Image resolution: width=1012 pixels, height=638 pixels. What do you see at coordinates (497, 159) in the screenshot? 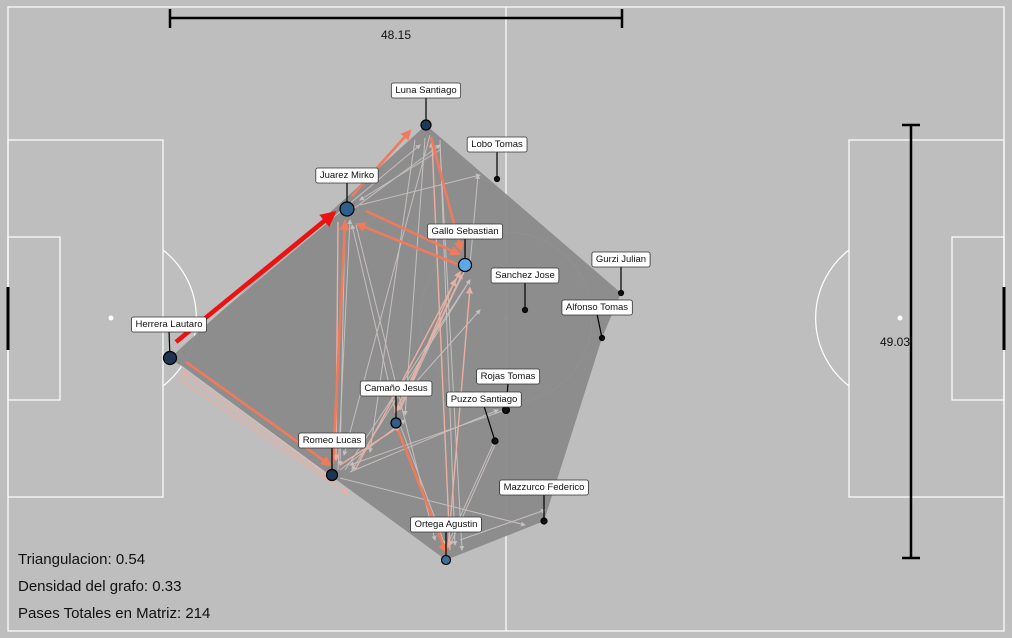
I see `player-node-lobo: Lobo Tomas` at bounding box center [497, 159].